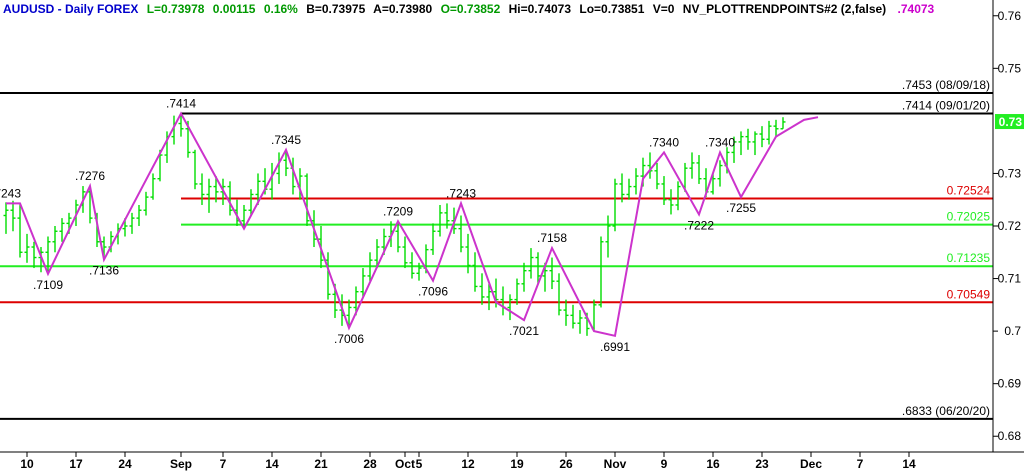  I want to click on x-tick-label: 17, so click(76, 464).